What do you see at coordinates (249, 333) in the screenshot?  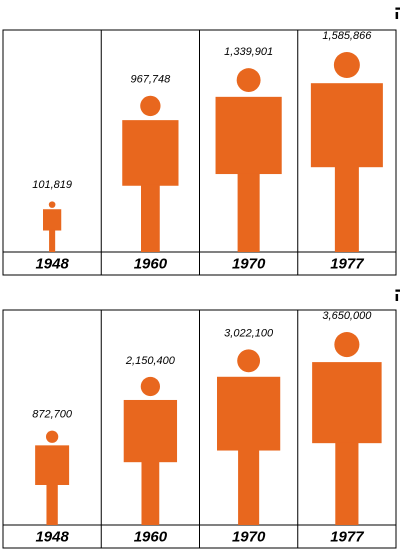 I see `value-label: 3,022,100` at bounding box center [249, 333].